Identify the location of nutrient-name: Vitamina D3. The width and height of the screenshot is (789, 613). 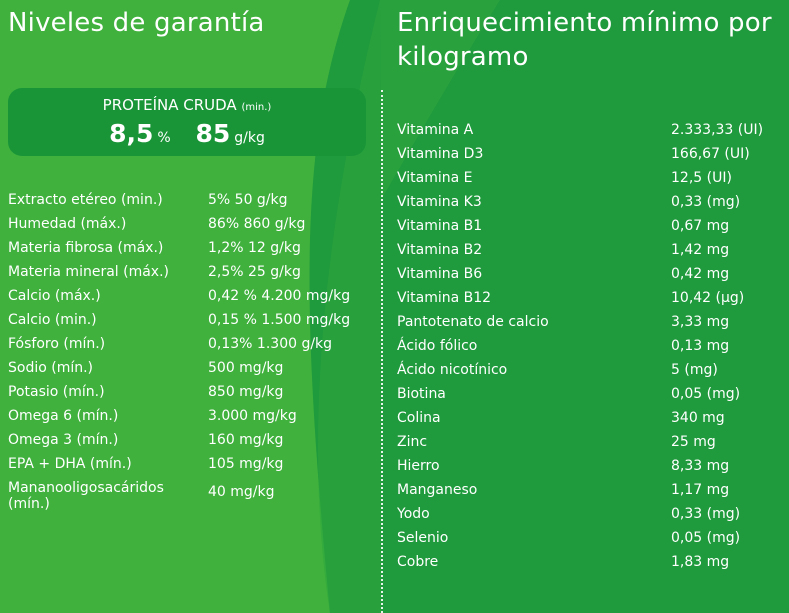
(440, 154).